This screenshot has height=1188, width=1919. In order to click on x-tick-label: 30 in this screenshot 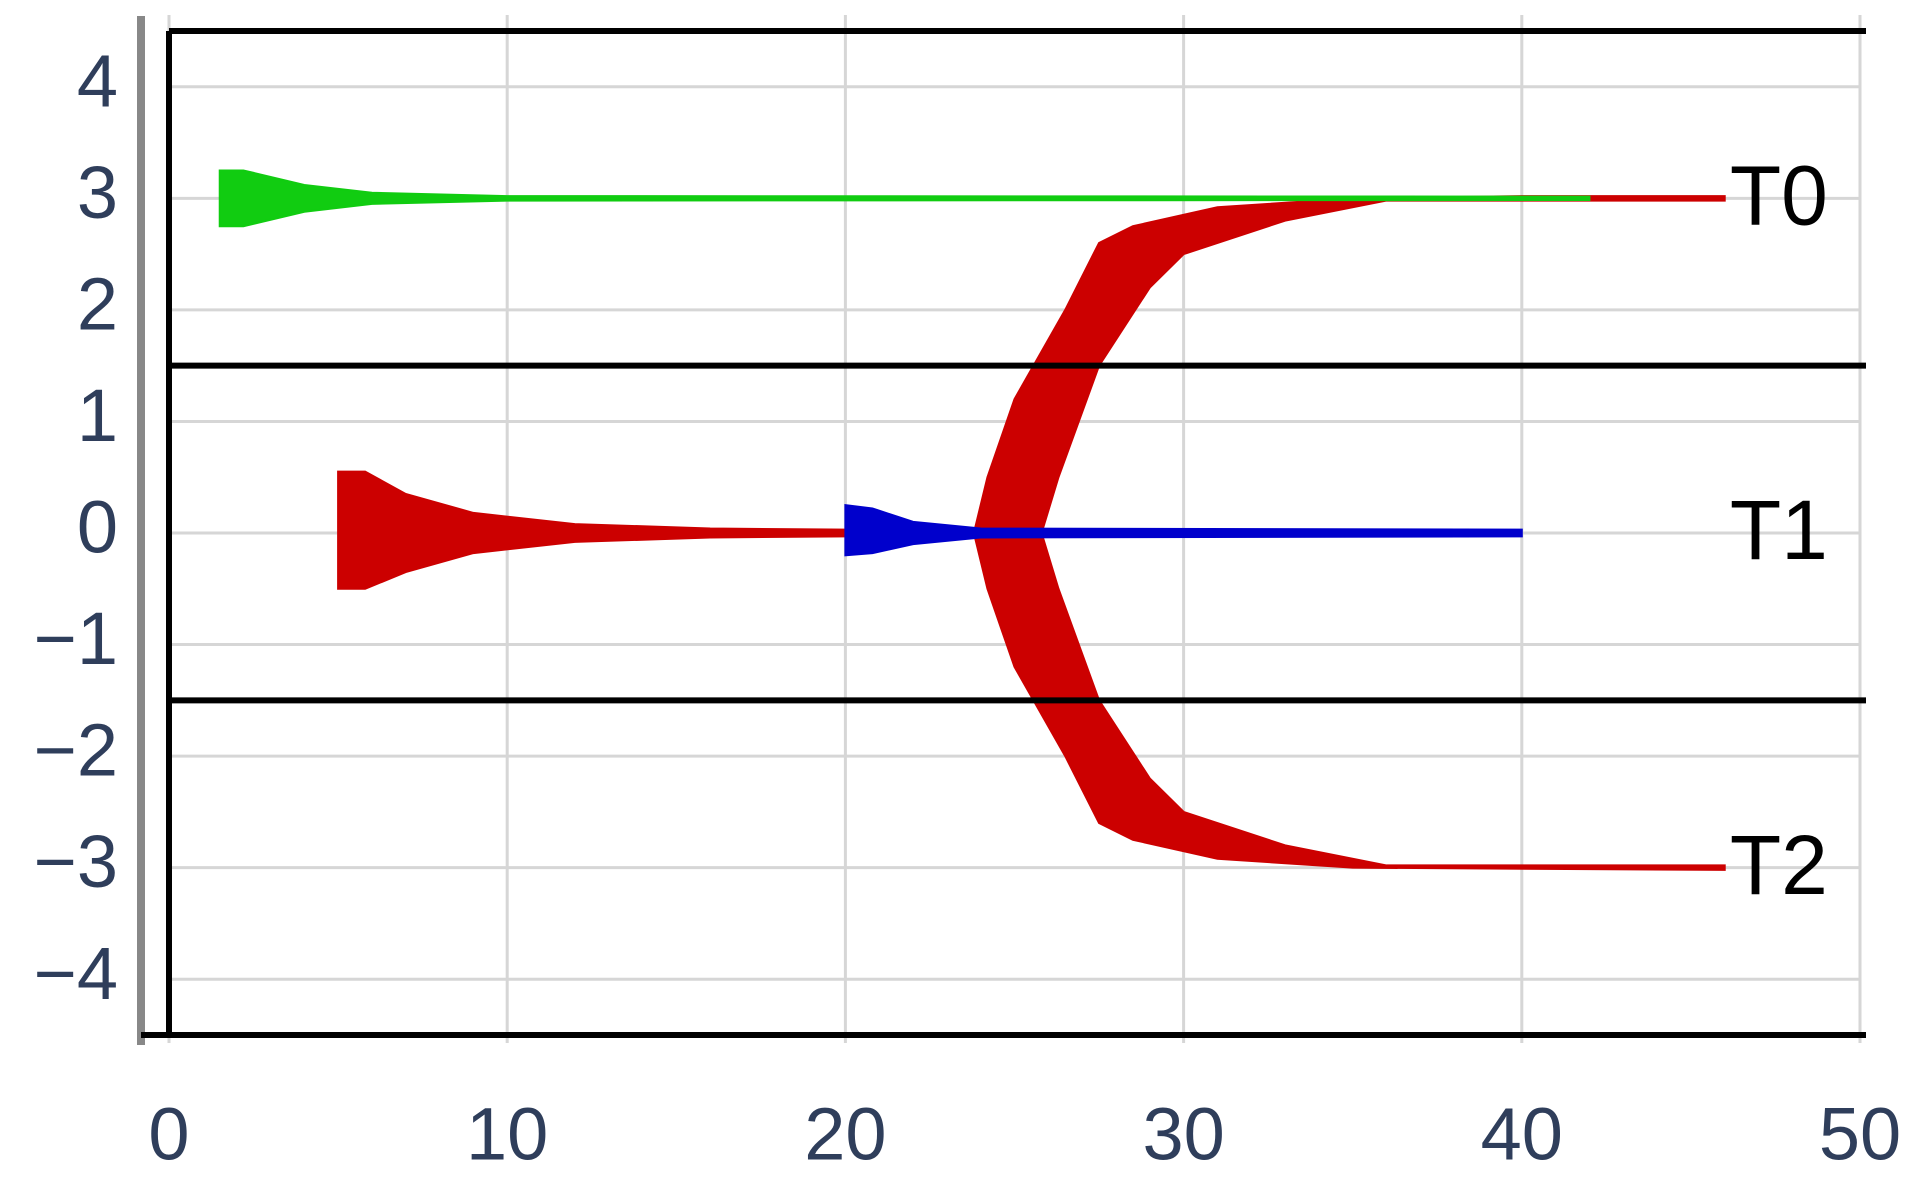, I will do `click(1183, 1134)`.